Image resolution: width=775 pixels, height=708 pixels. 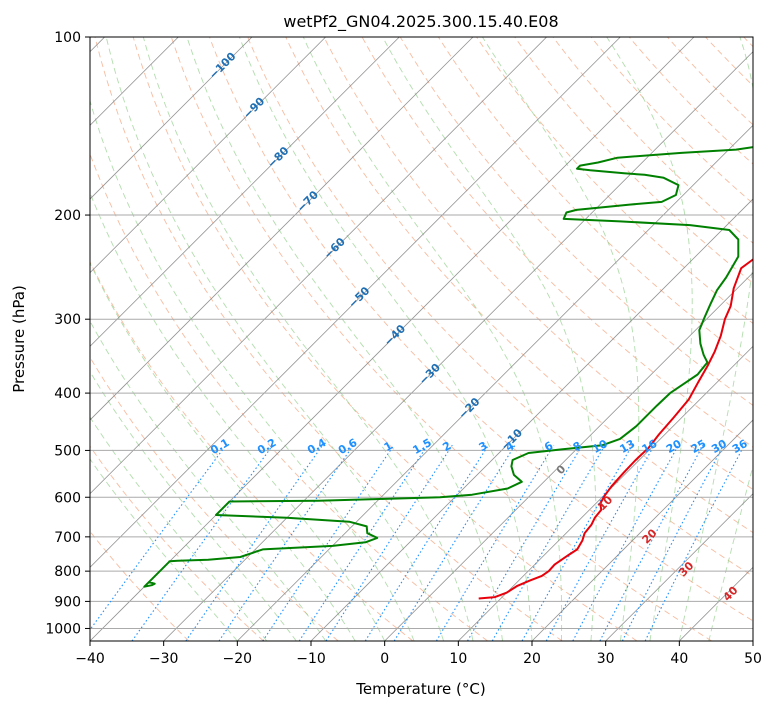 What do you see at coordinates (600, 446) in the screenshot?
I see `mixing-ratio-label: 10` at bounding box center [600, 446].